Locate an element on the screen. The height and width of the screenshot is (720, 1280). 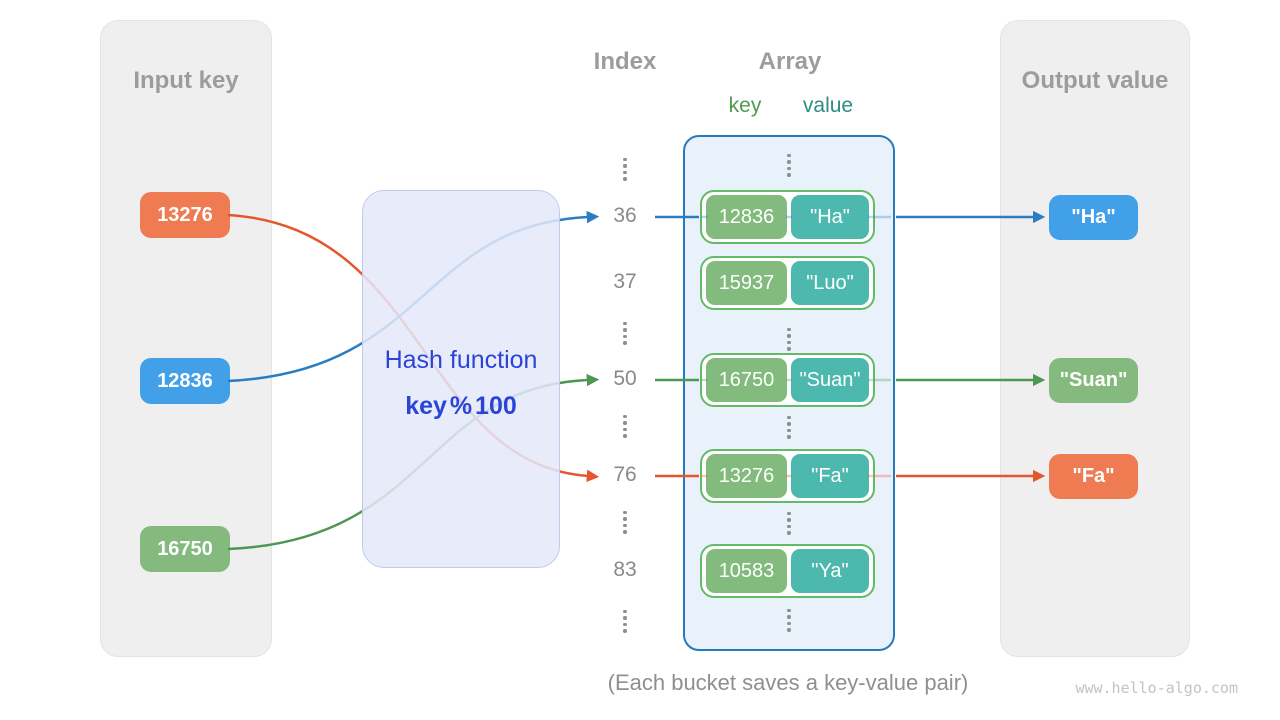
bucket-row-83: 10583 "Ya" is located at coordinates (787, 571).